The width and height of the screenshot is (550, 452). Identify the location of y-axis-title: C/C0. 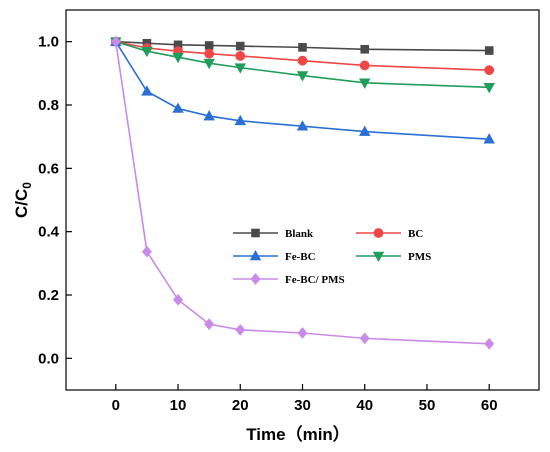
(23, 200).